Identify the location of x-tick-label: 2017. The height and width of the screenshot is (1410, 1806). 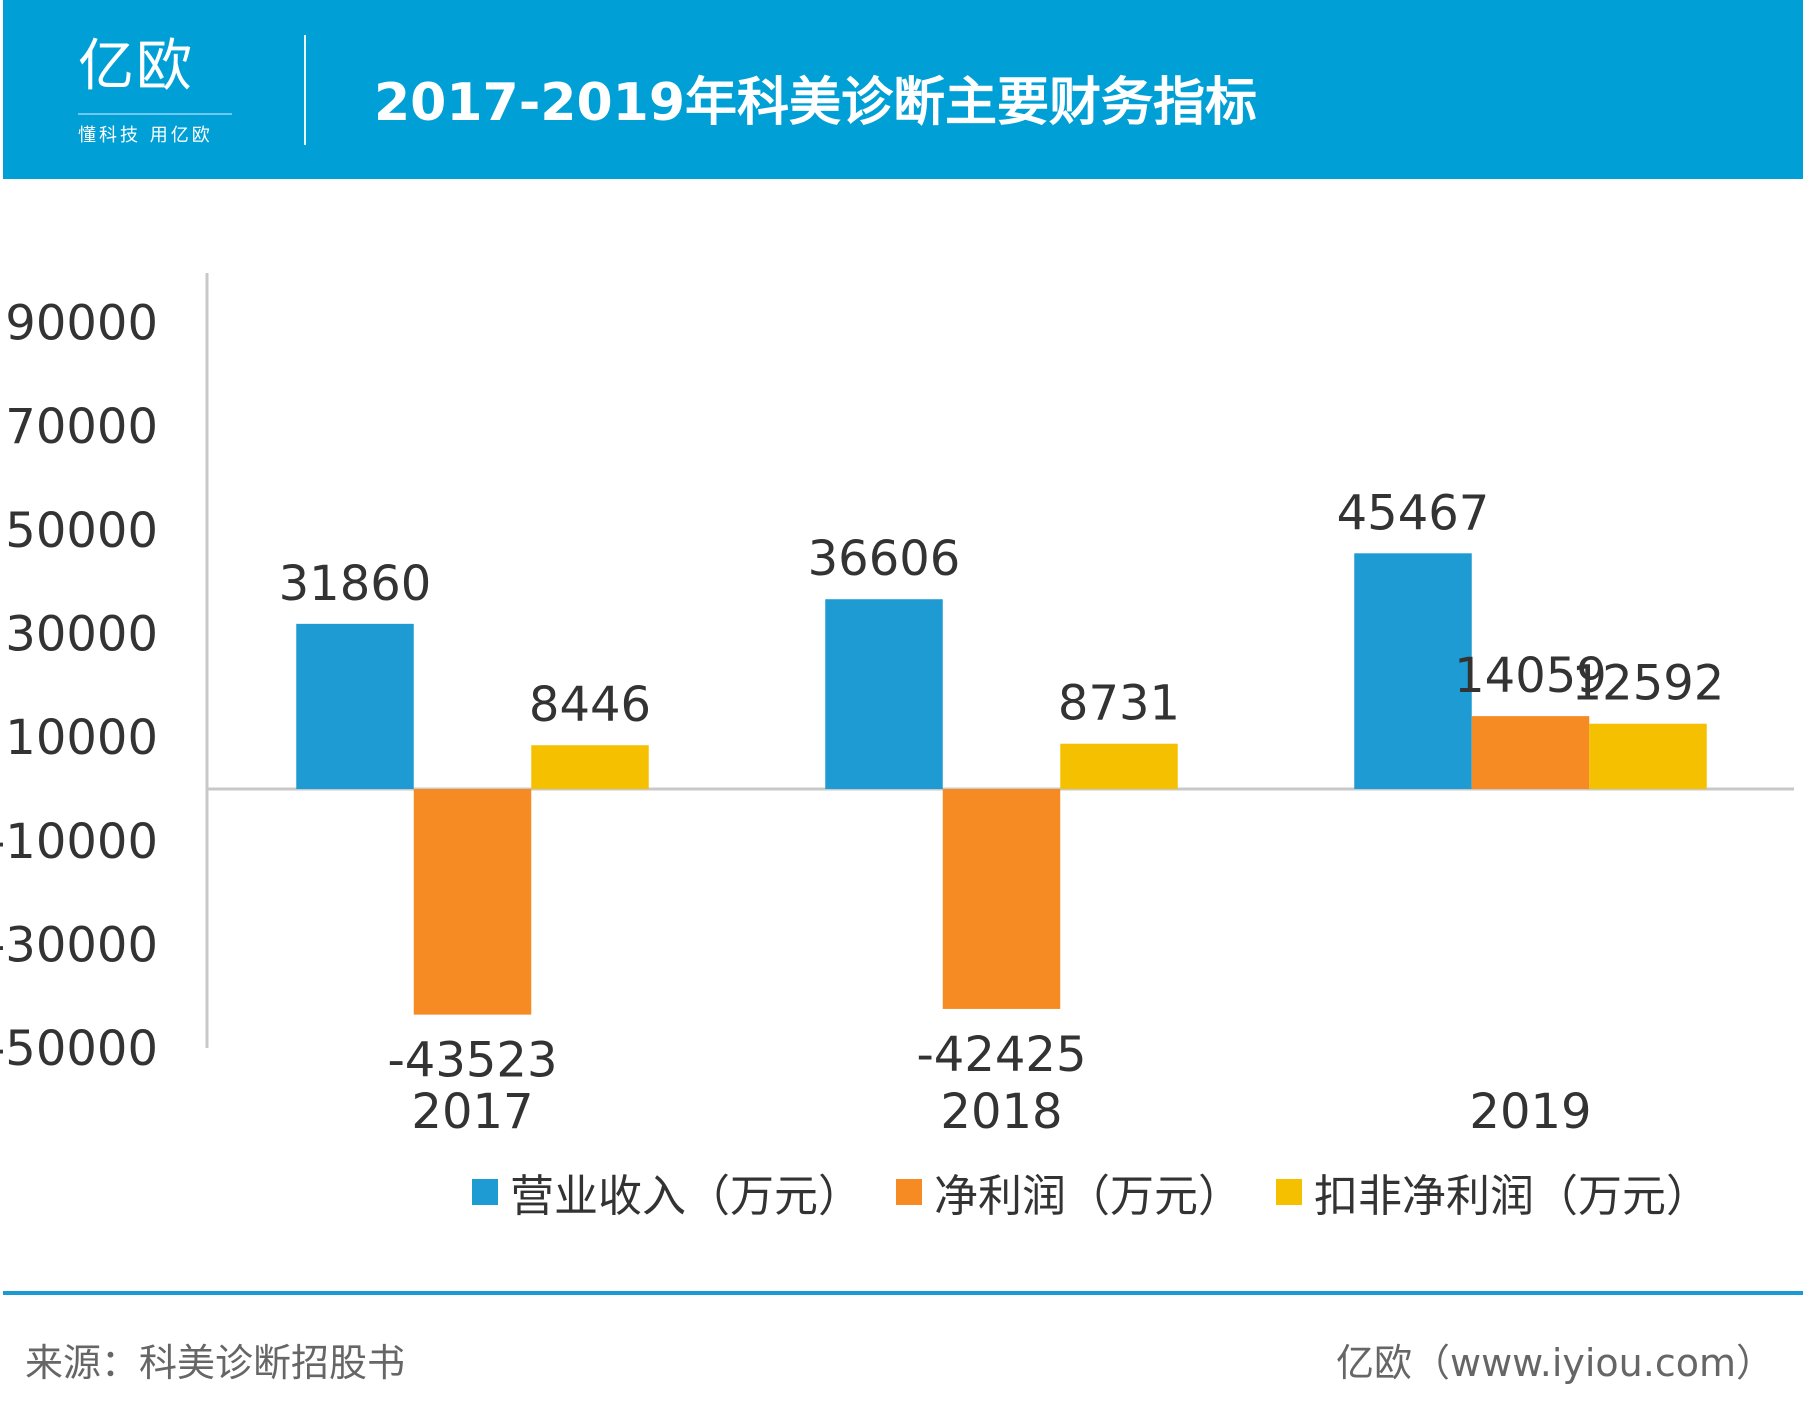
(472, 1112).